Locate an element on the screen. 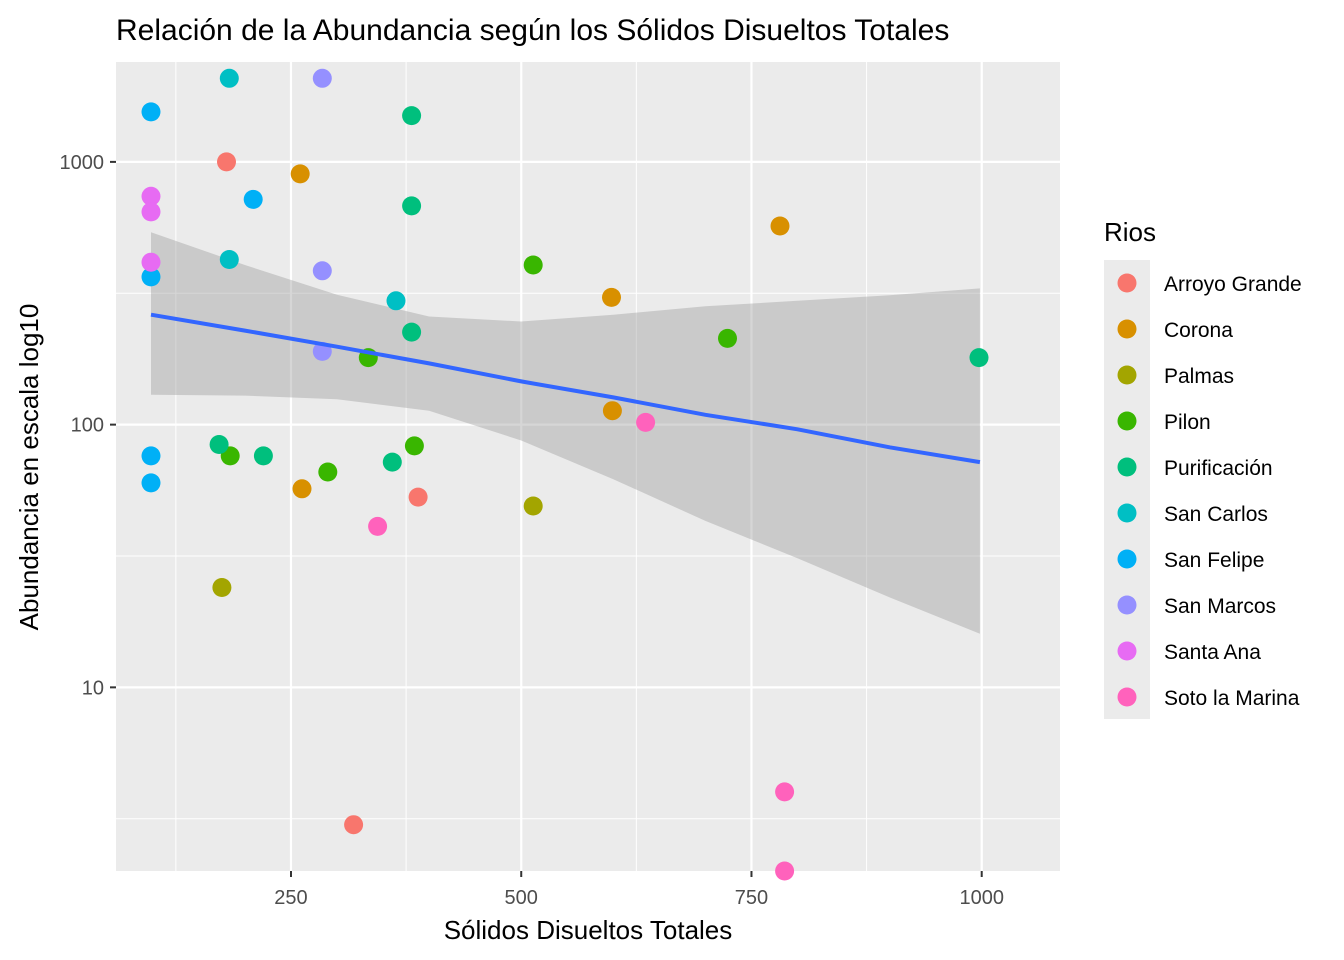  legend-label: San Marcos is located at coordinates (1220, 606).